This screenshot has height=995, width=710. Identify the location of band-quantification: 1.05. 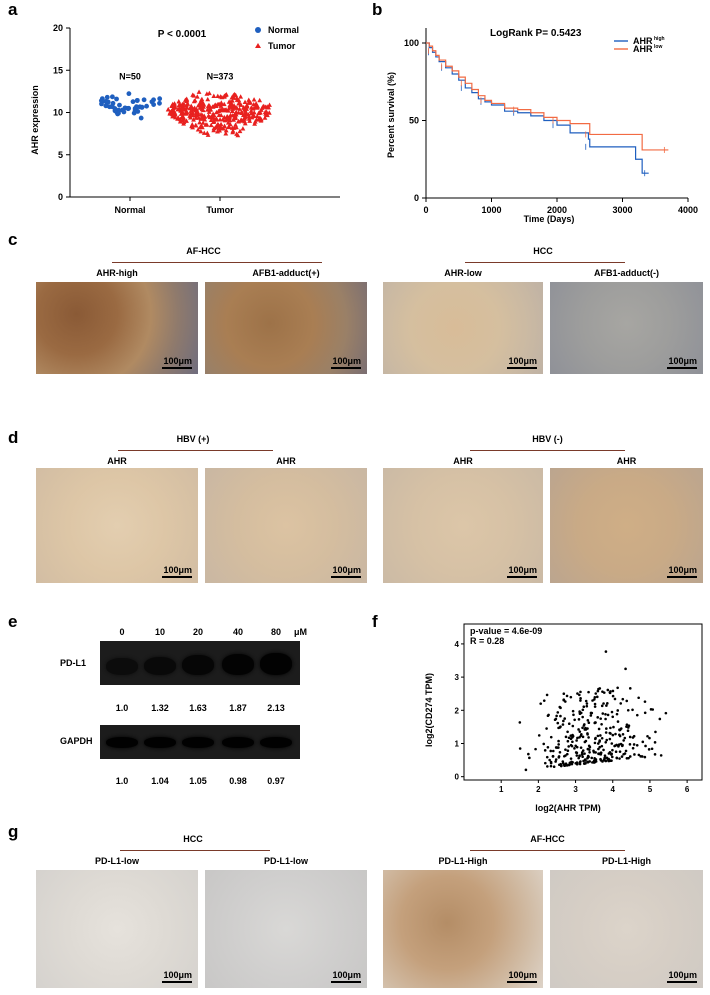
(198, 781).